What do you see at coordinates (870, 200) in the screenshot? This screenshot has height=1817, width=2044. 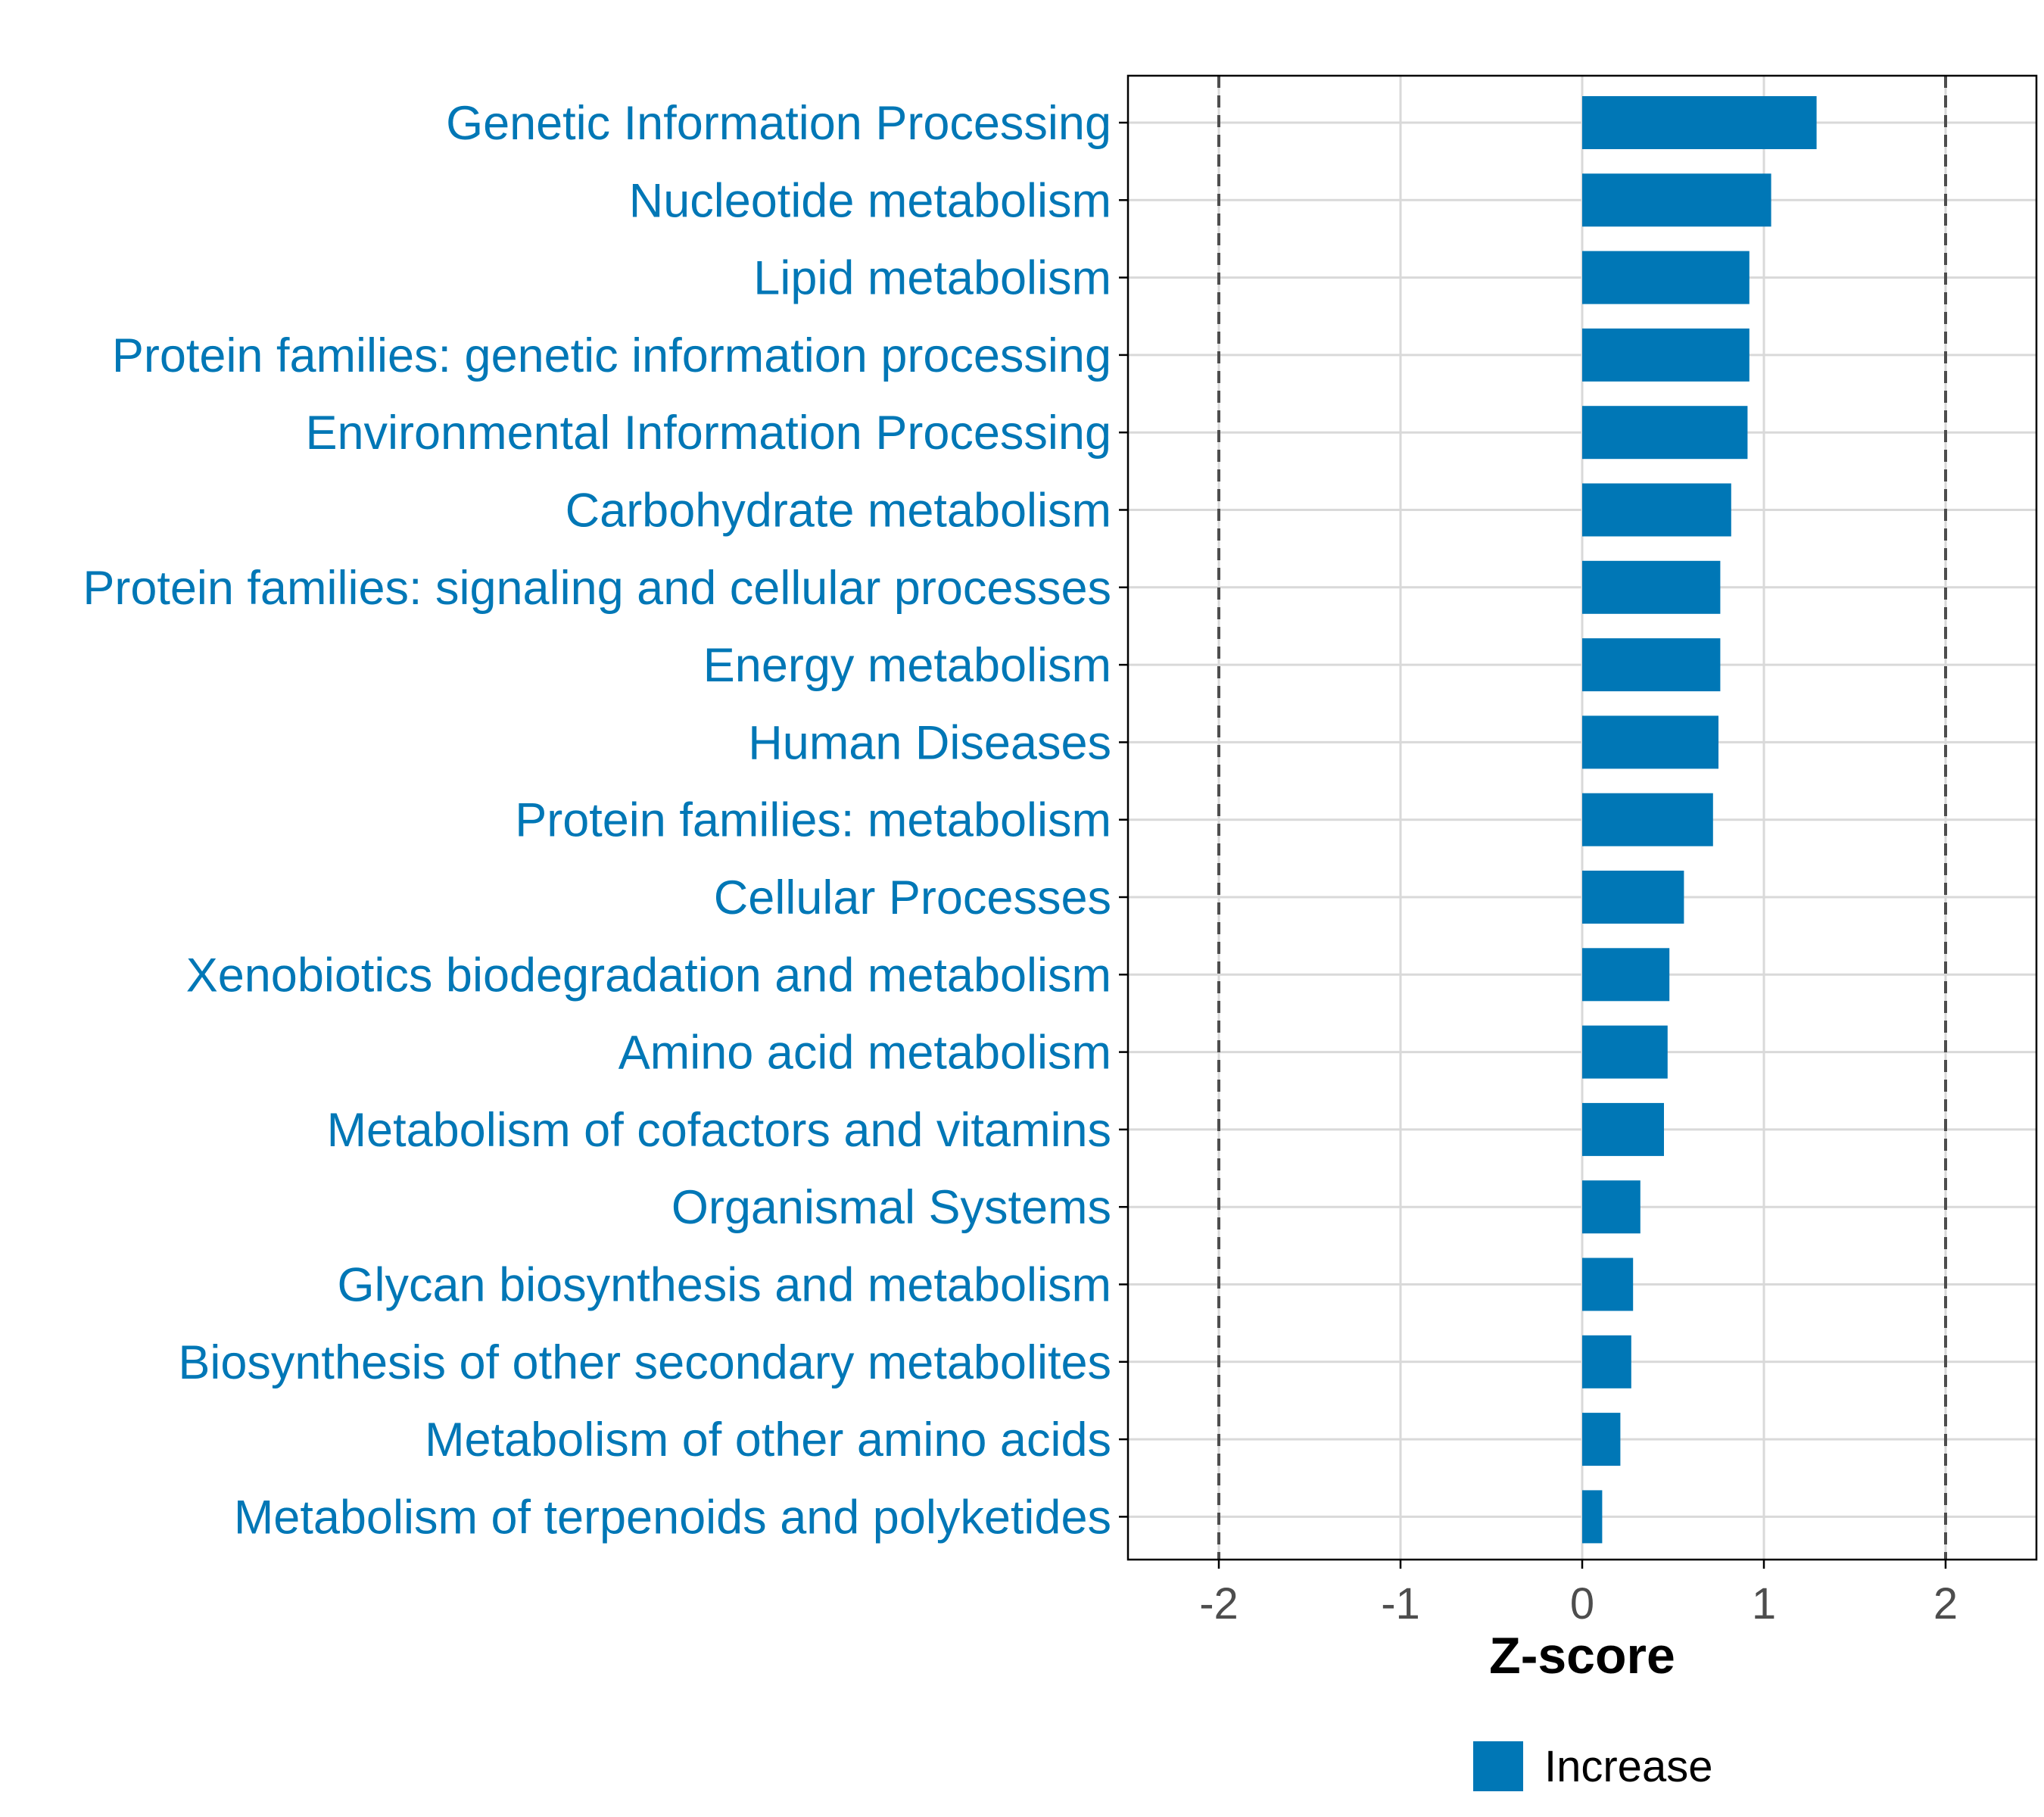 I see `category-label-1: Nucleotide metabolism` at bounding box center [870, 200].